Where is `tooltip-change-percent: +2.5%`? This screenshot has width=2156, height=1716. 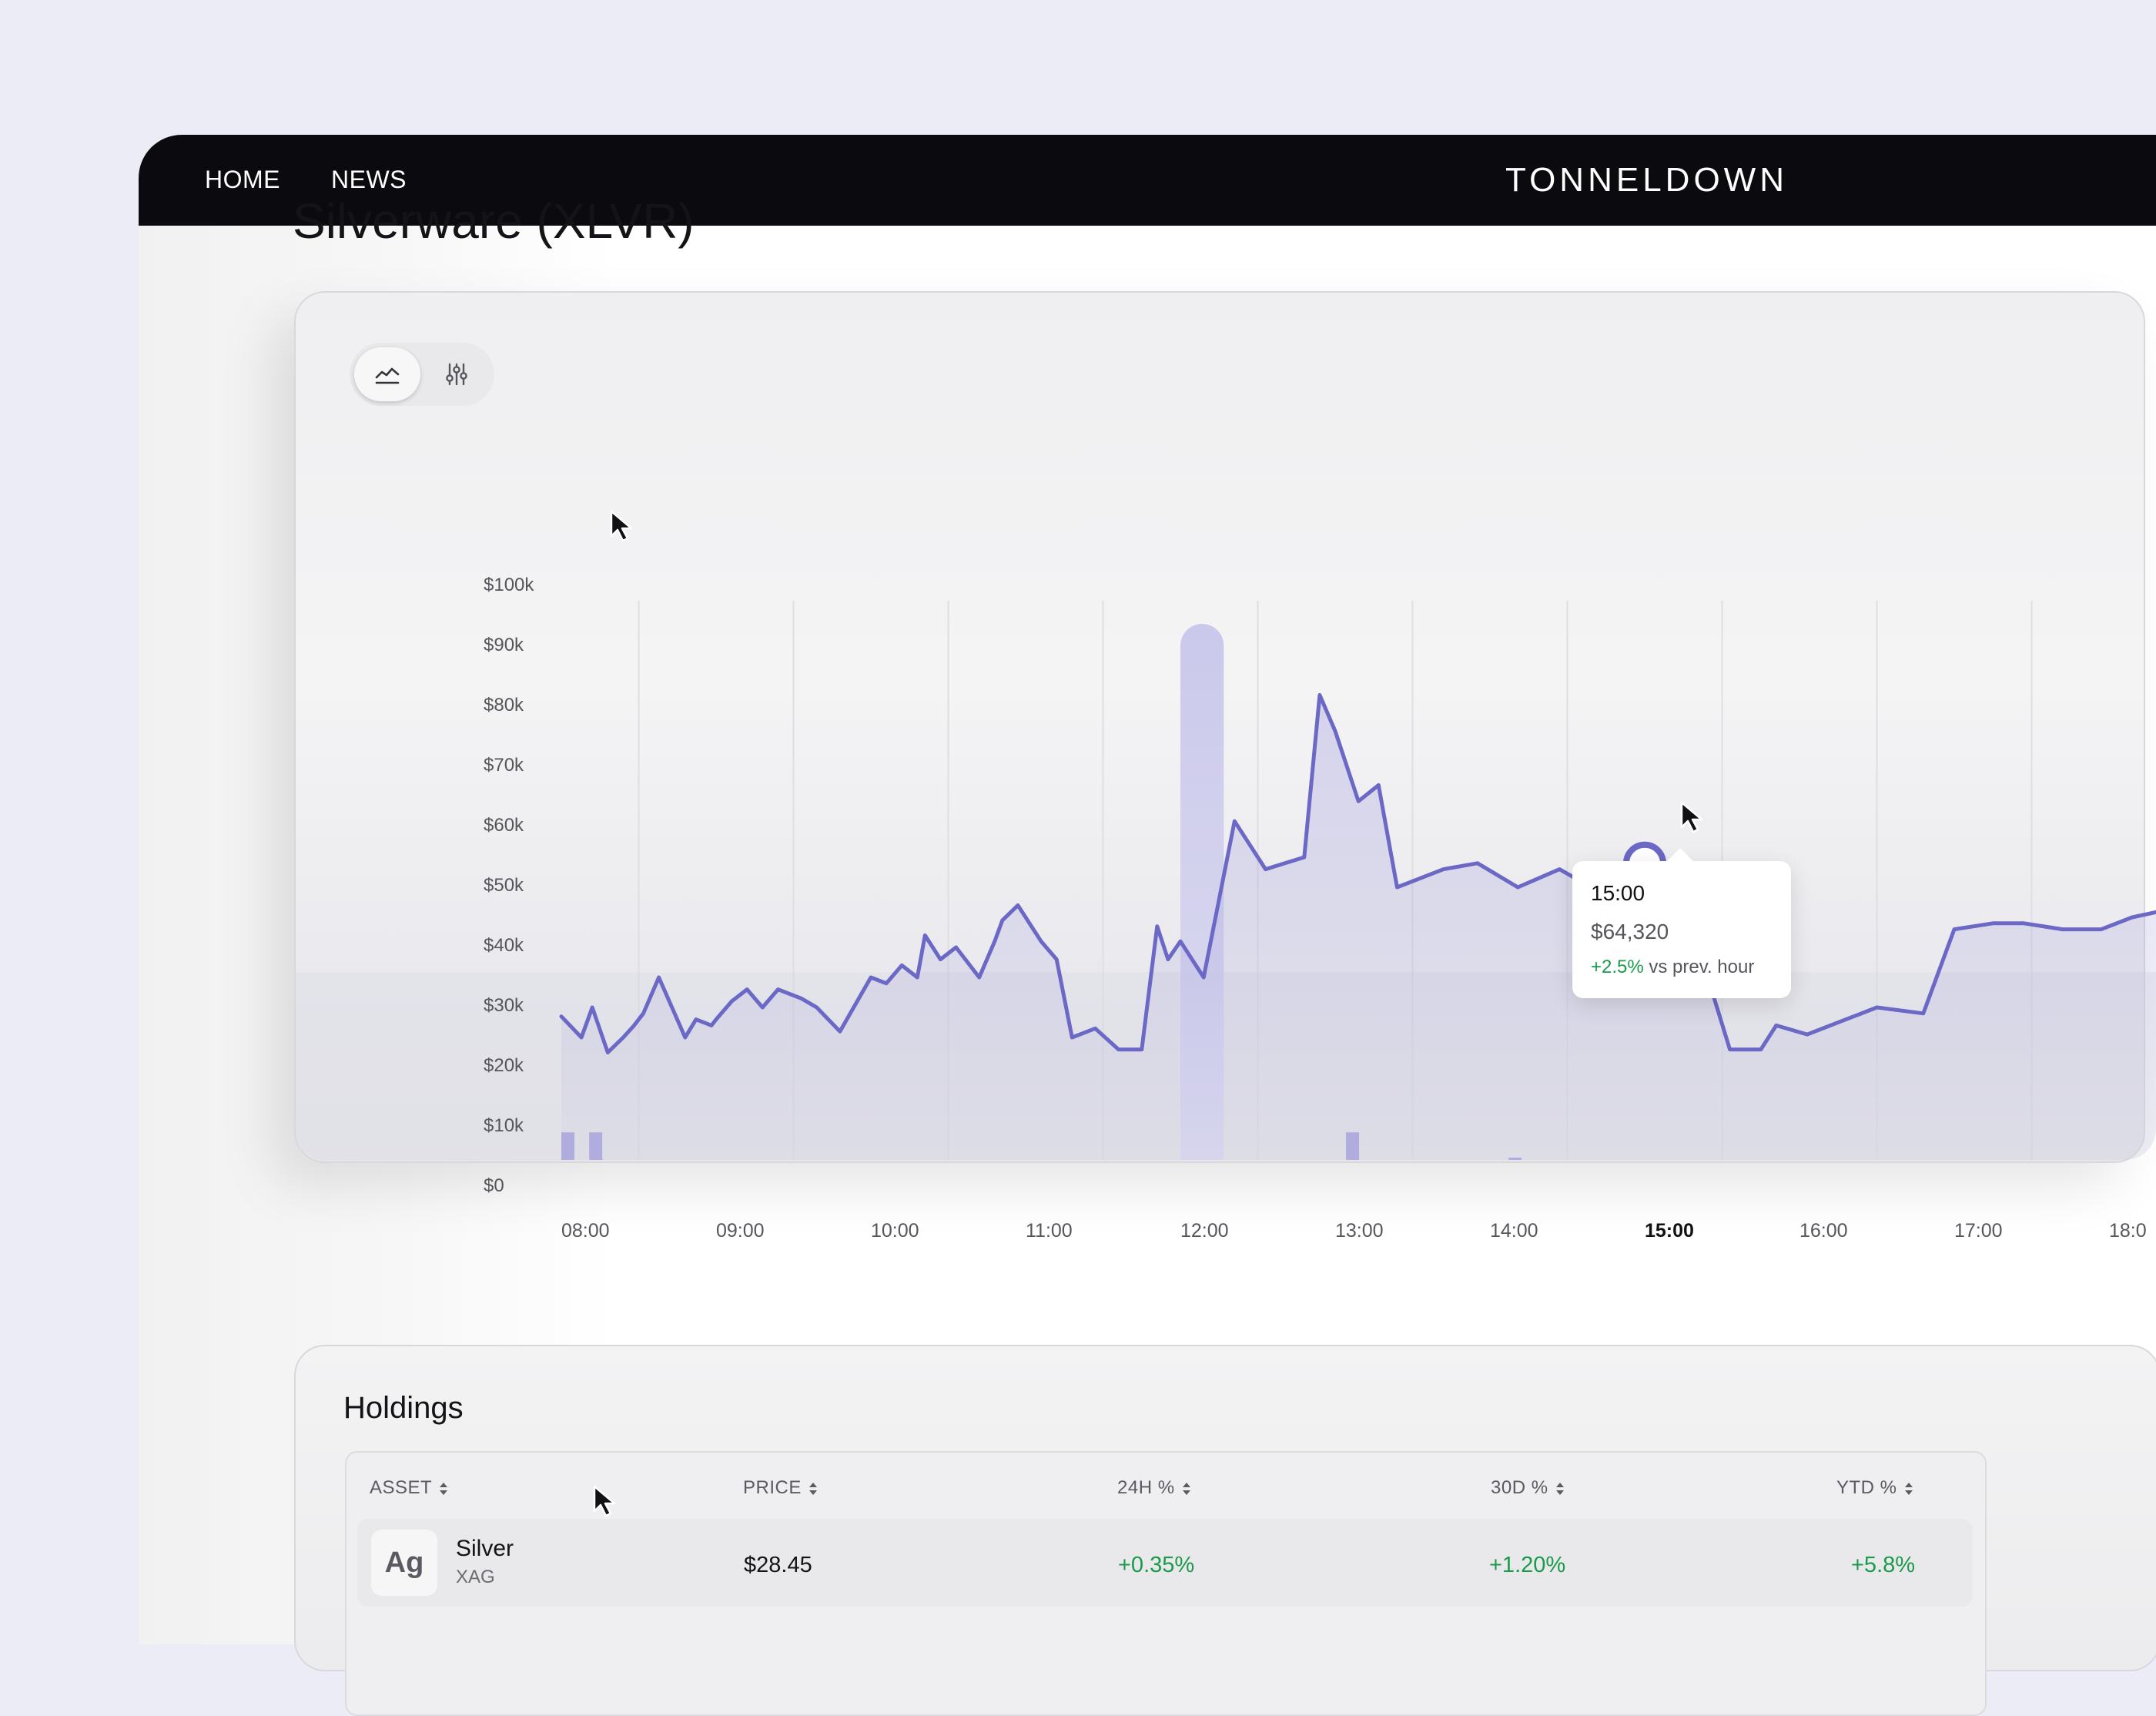
tooltip-change-percent: +2.5% is located at coordinates (1617, 967).